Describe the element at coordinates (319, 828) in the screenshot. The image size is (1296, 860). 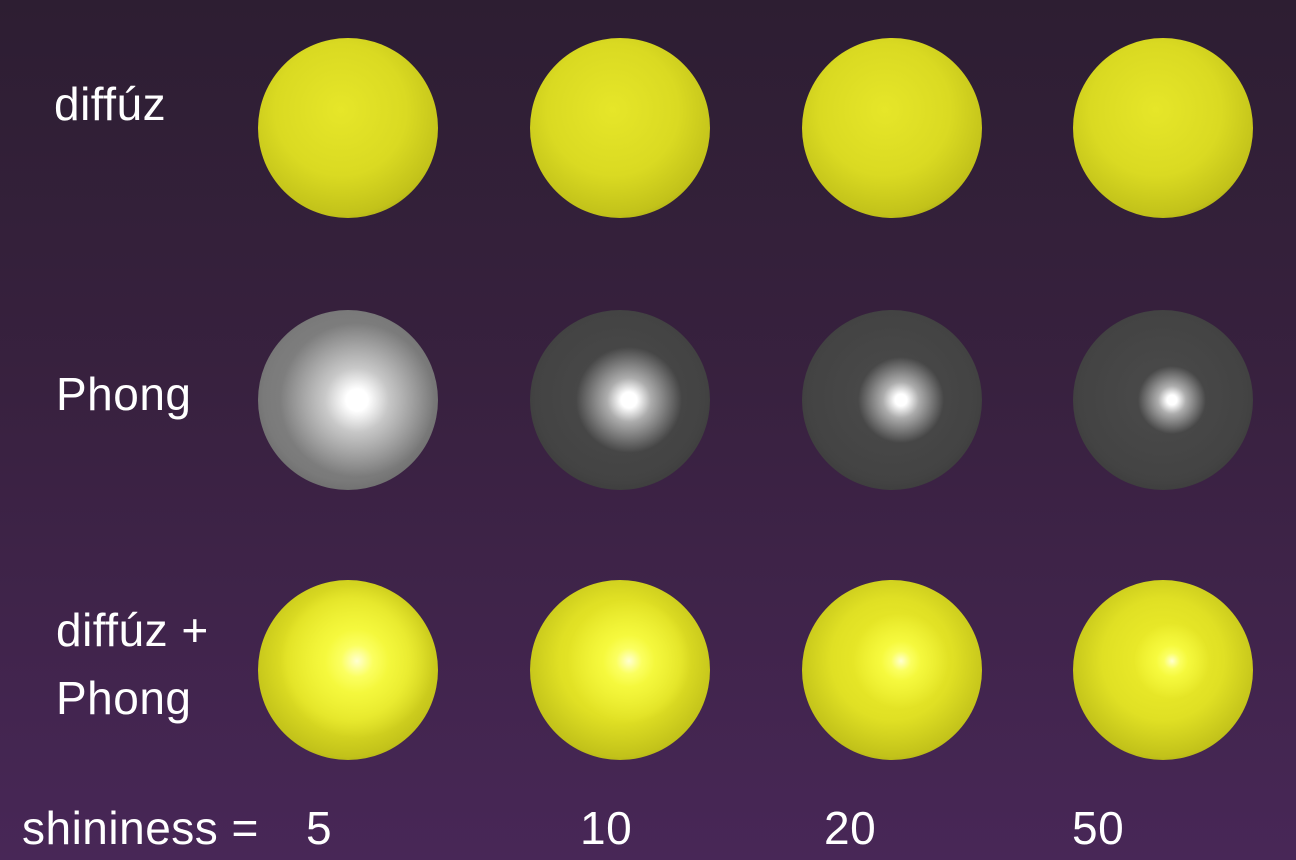
I see `shininess-value-5: 5` at that location.